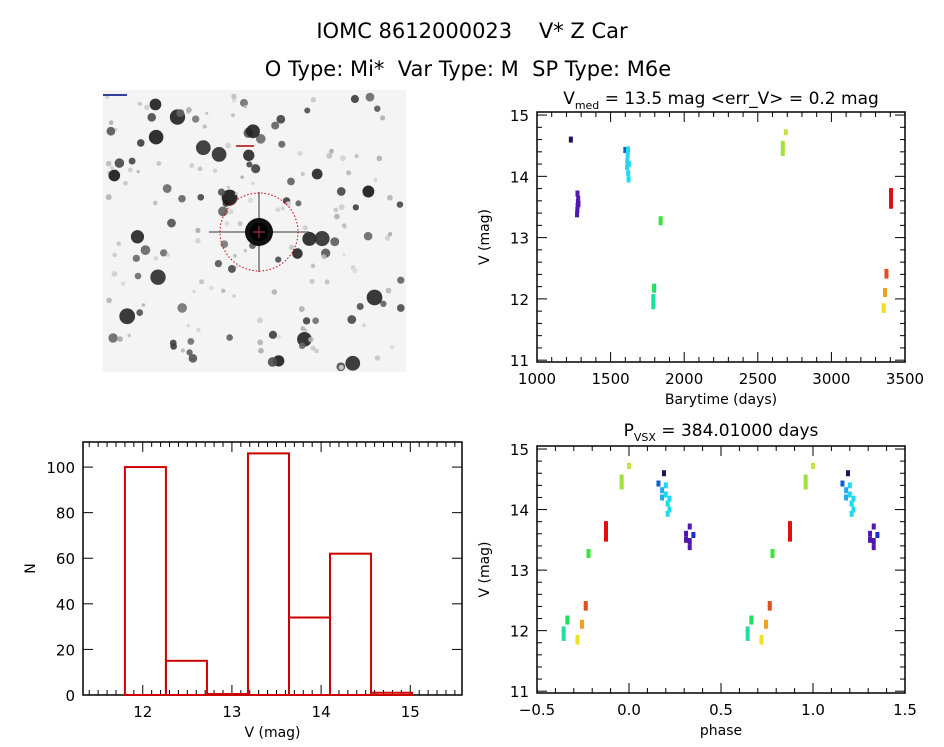 The height and width of the screenshot is (747, 944). I want to click on x-axis-label: V (mag), so click(272, 733).